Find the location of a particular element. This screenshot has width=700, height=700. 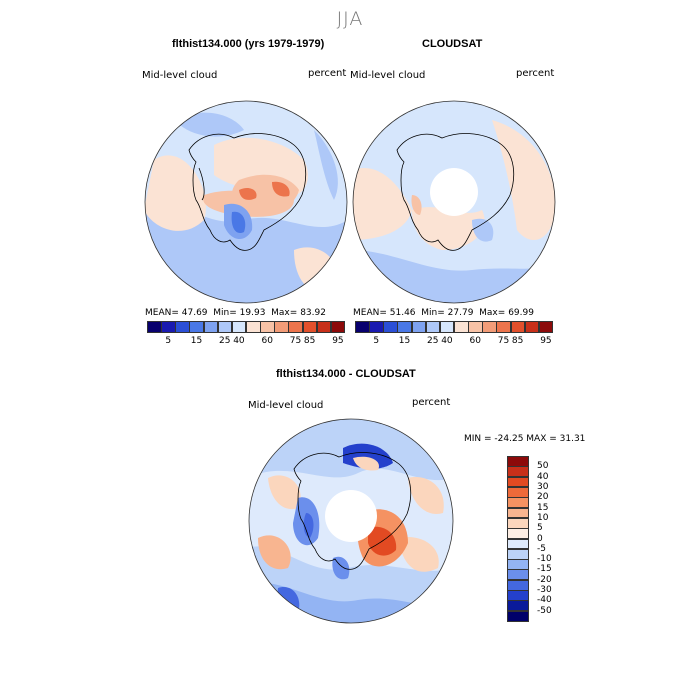

panel3-colorbar is located at coordinates (518, 539).